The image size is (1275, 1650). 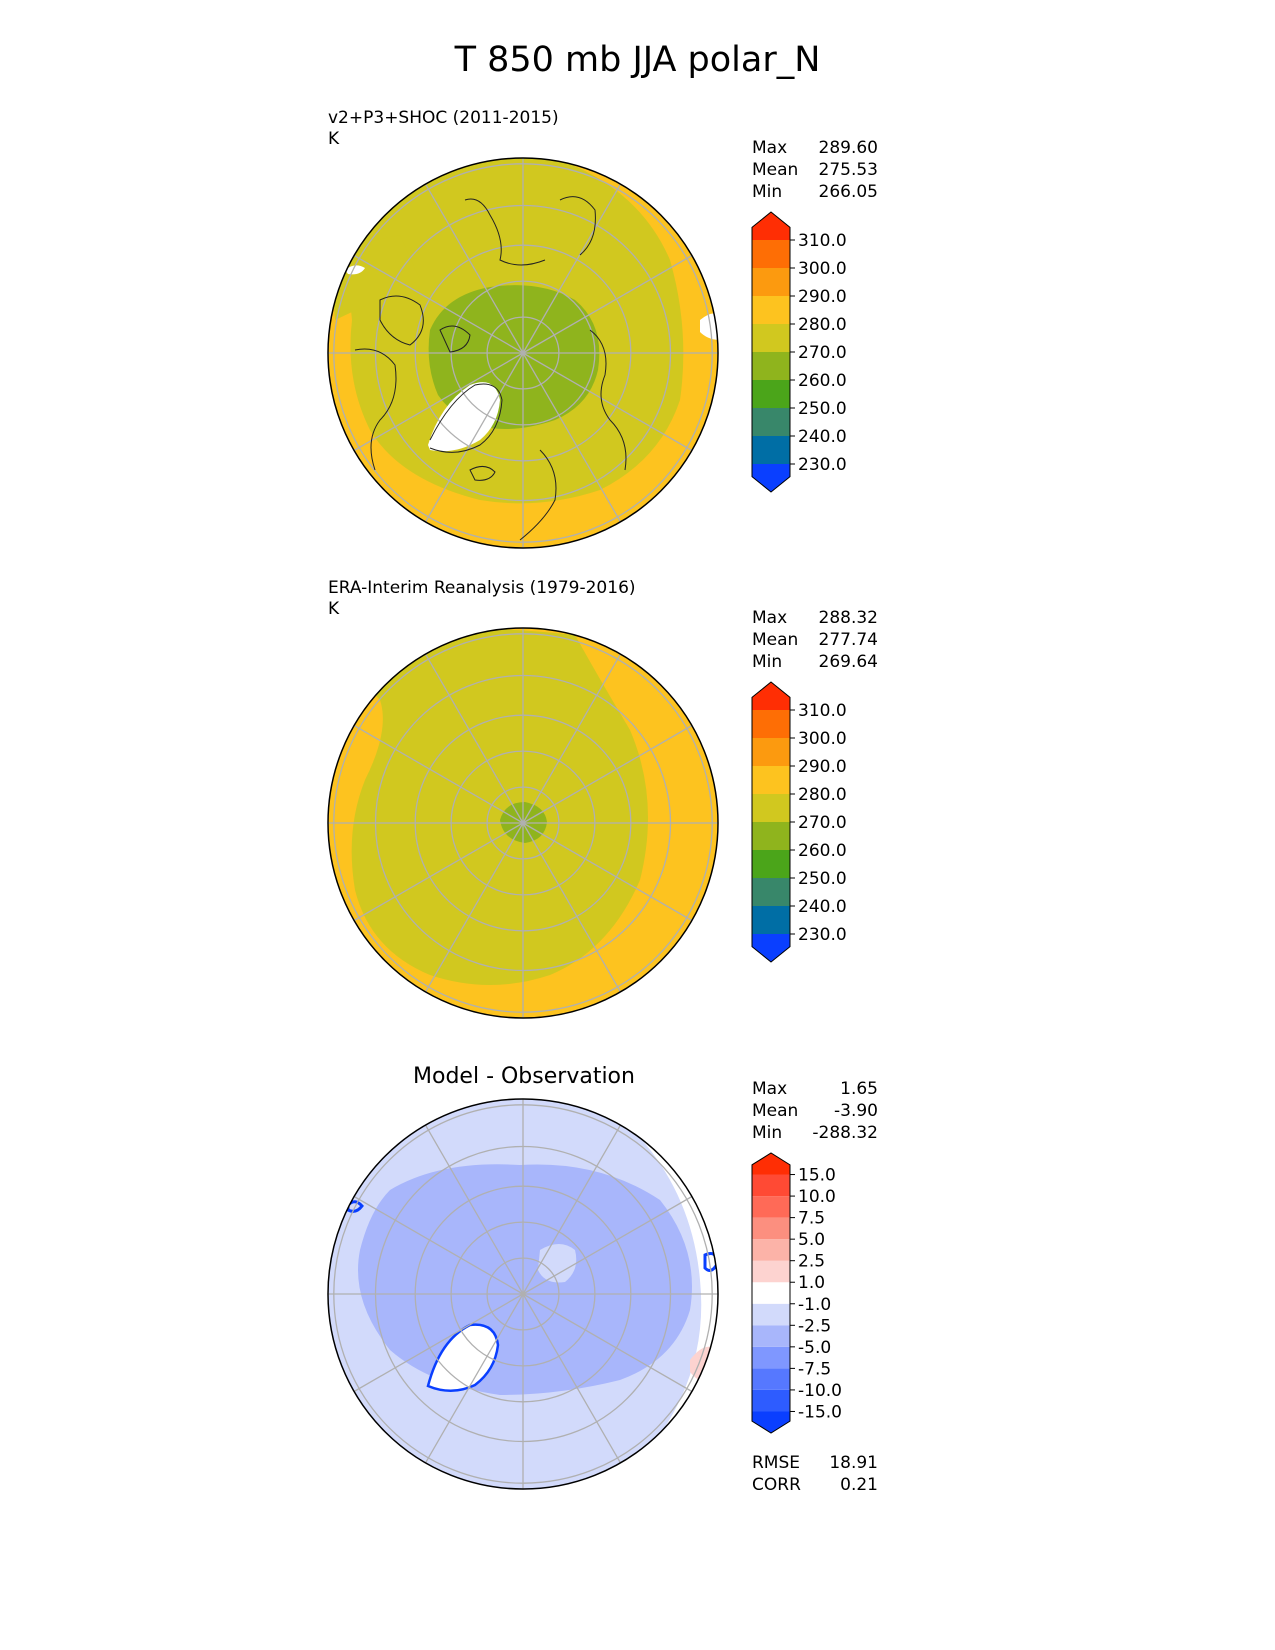 I want to click on map-model, so click(x=523, y=353).